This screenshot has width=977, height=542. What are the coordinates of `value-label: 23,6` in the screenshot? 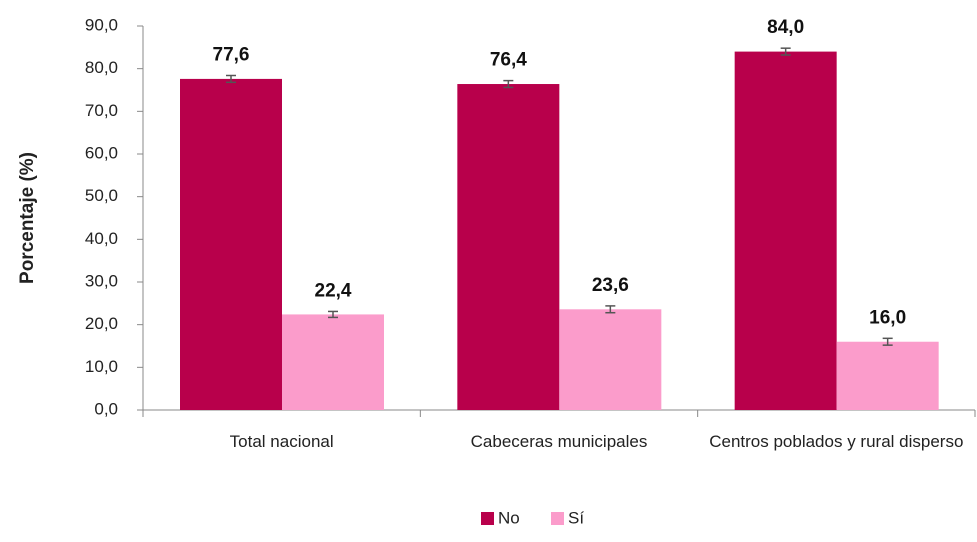 It's located at (610, 285).